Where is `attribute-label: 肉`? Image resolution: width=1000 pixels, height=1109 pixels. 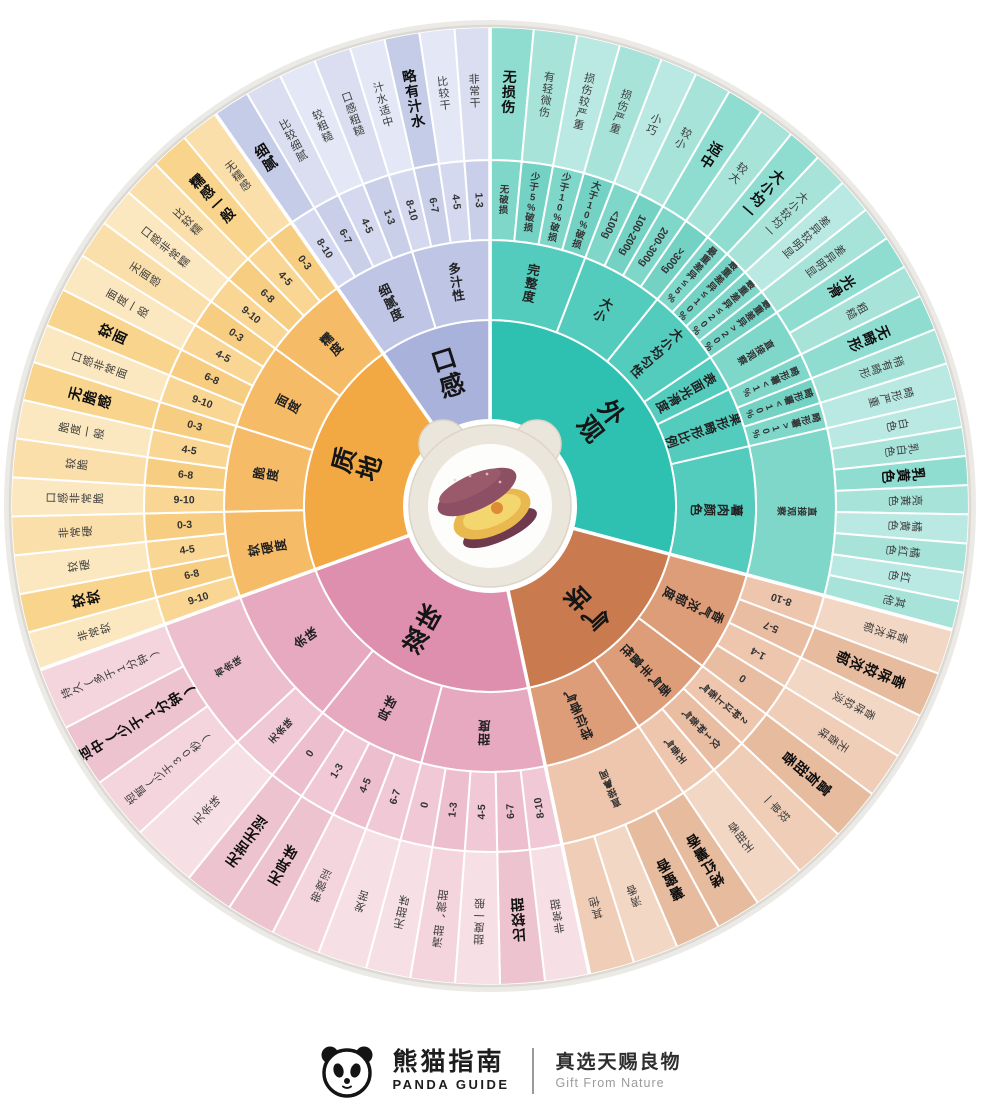 attribute-label: 肉 is located at coordinates (723, 510).